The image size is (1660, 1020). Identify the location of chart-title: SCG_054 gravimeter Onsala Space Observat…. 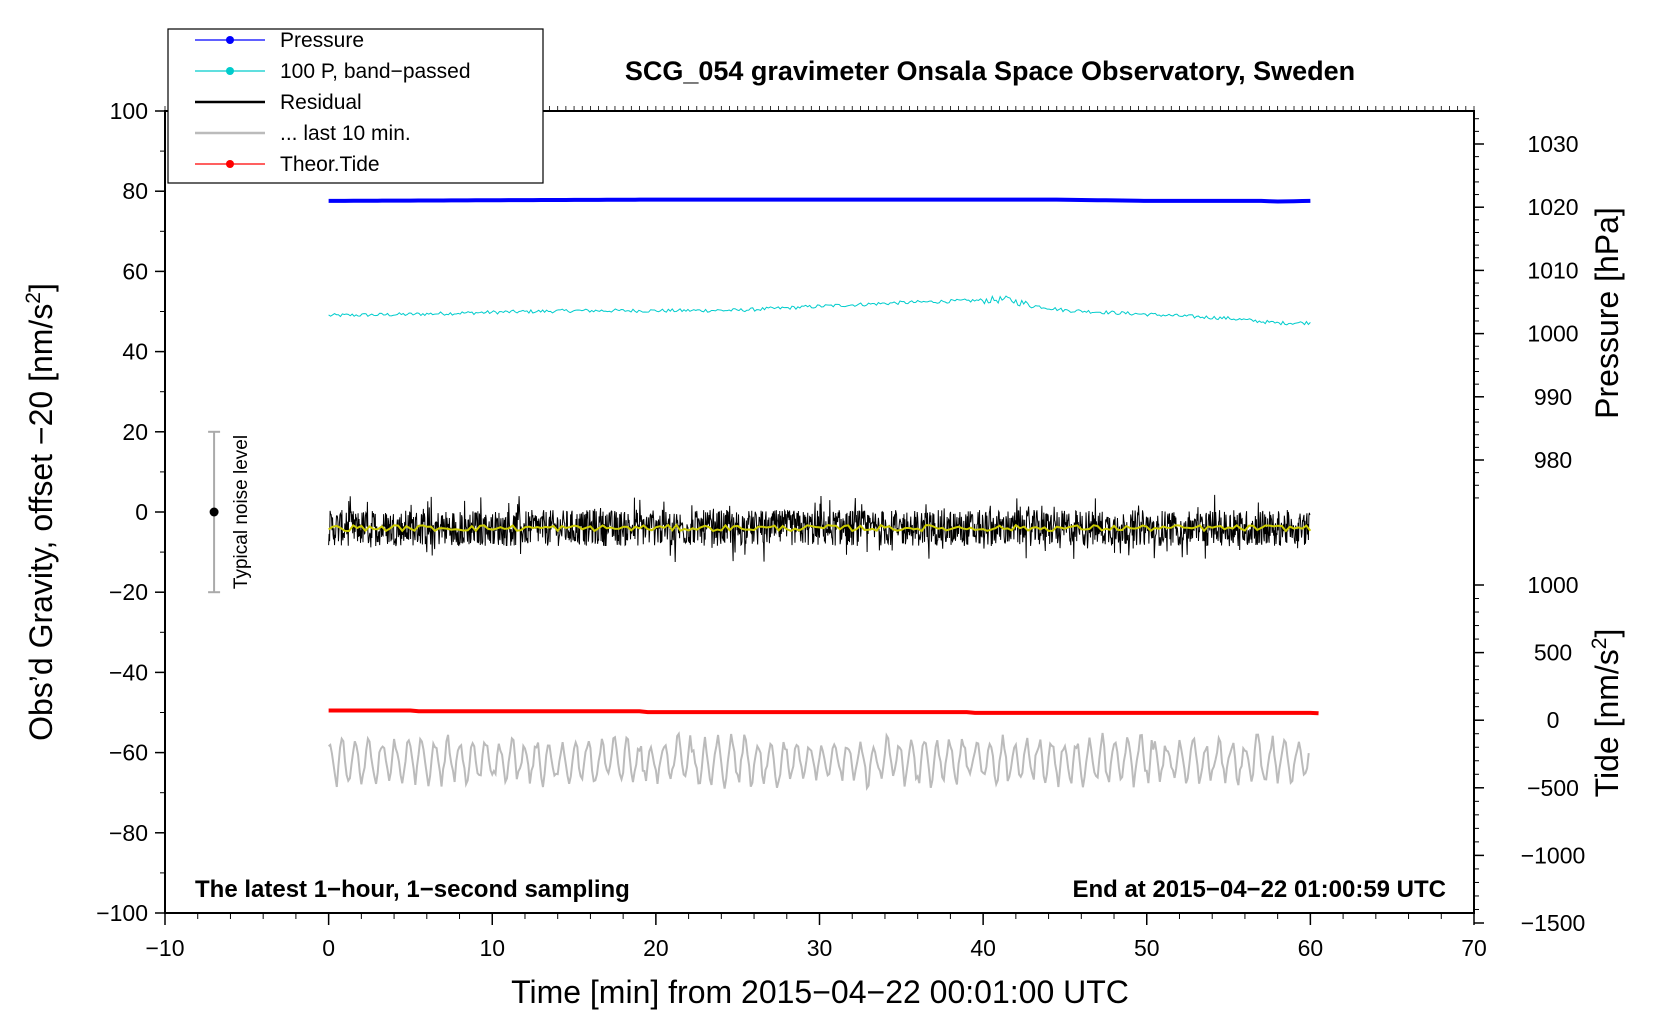
(990, 71).